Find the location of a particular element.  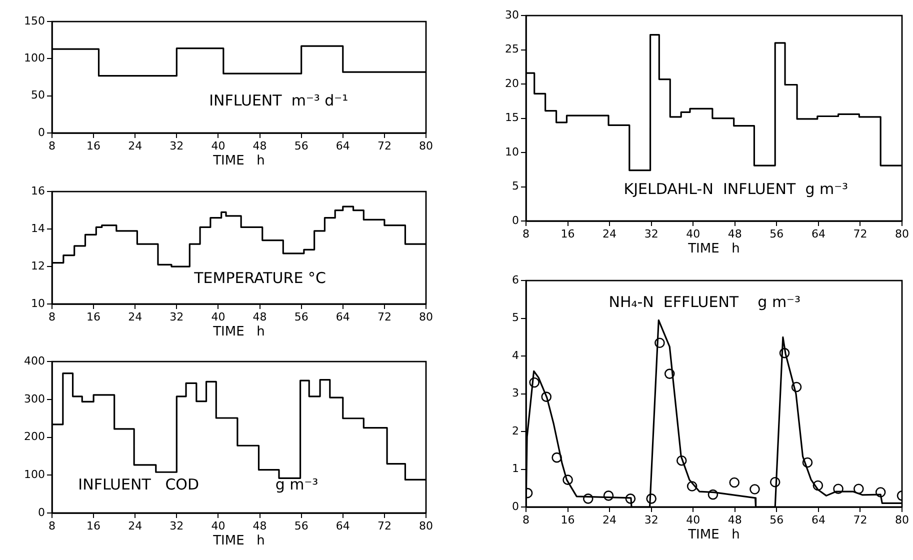

y-tick-label: 2 is located at coordinates (515, 431).